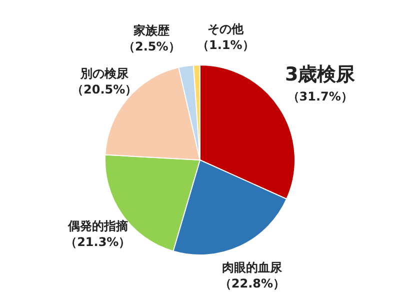 This screenshot has height=300, width=400. What do you see at coordinates (151, 46) in the screenshot?
I see `data-label: （2.5%）` at bounding box center [151, 46].